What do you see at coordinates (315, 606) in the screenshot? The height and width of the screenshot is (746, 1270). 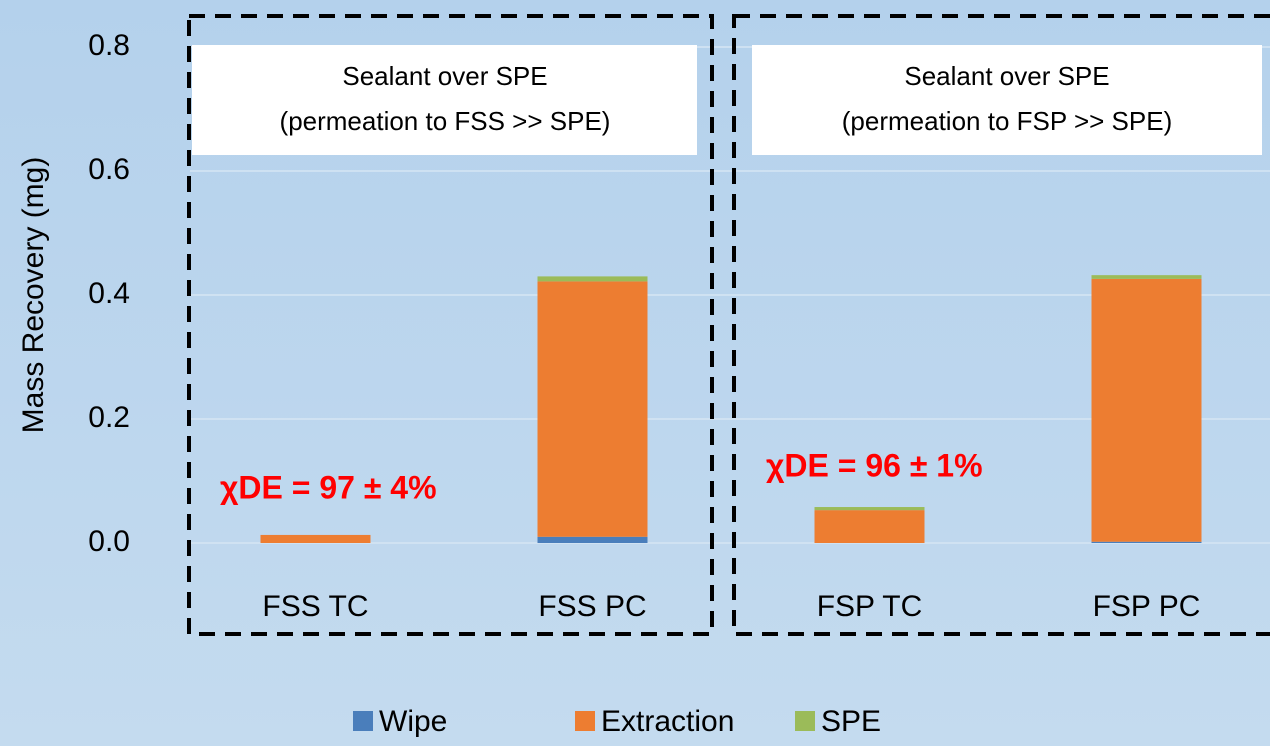 I see `x-tick-label: FSS TC` at bounding box center [315, 606].